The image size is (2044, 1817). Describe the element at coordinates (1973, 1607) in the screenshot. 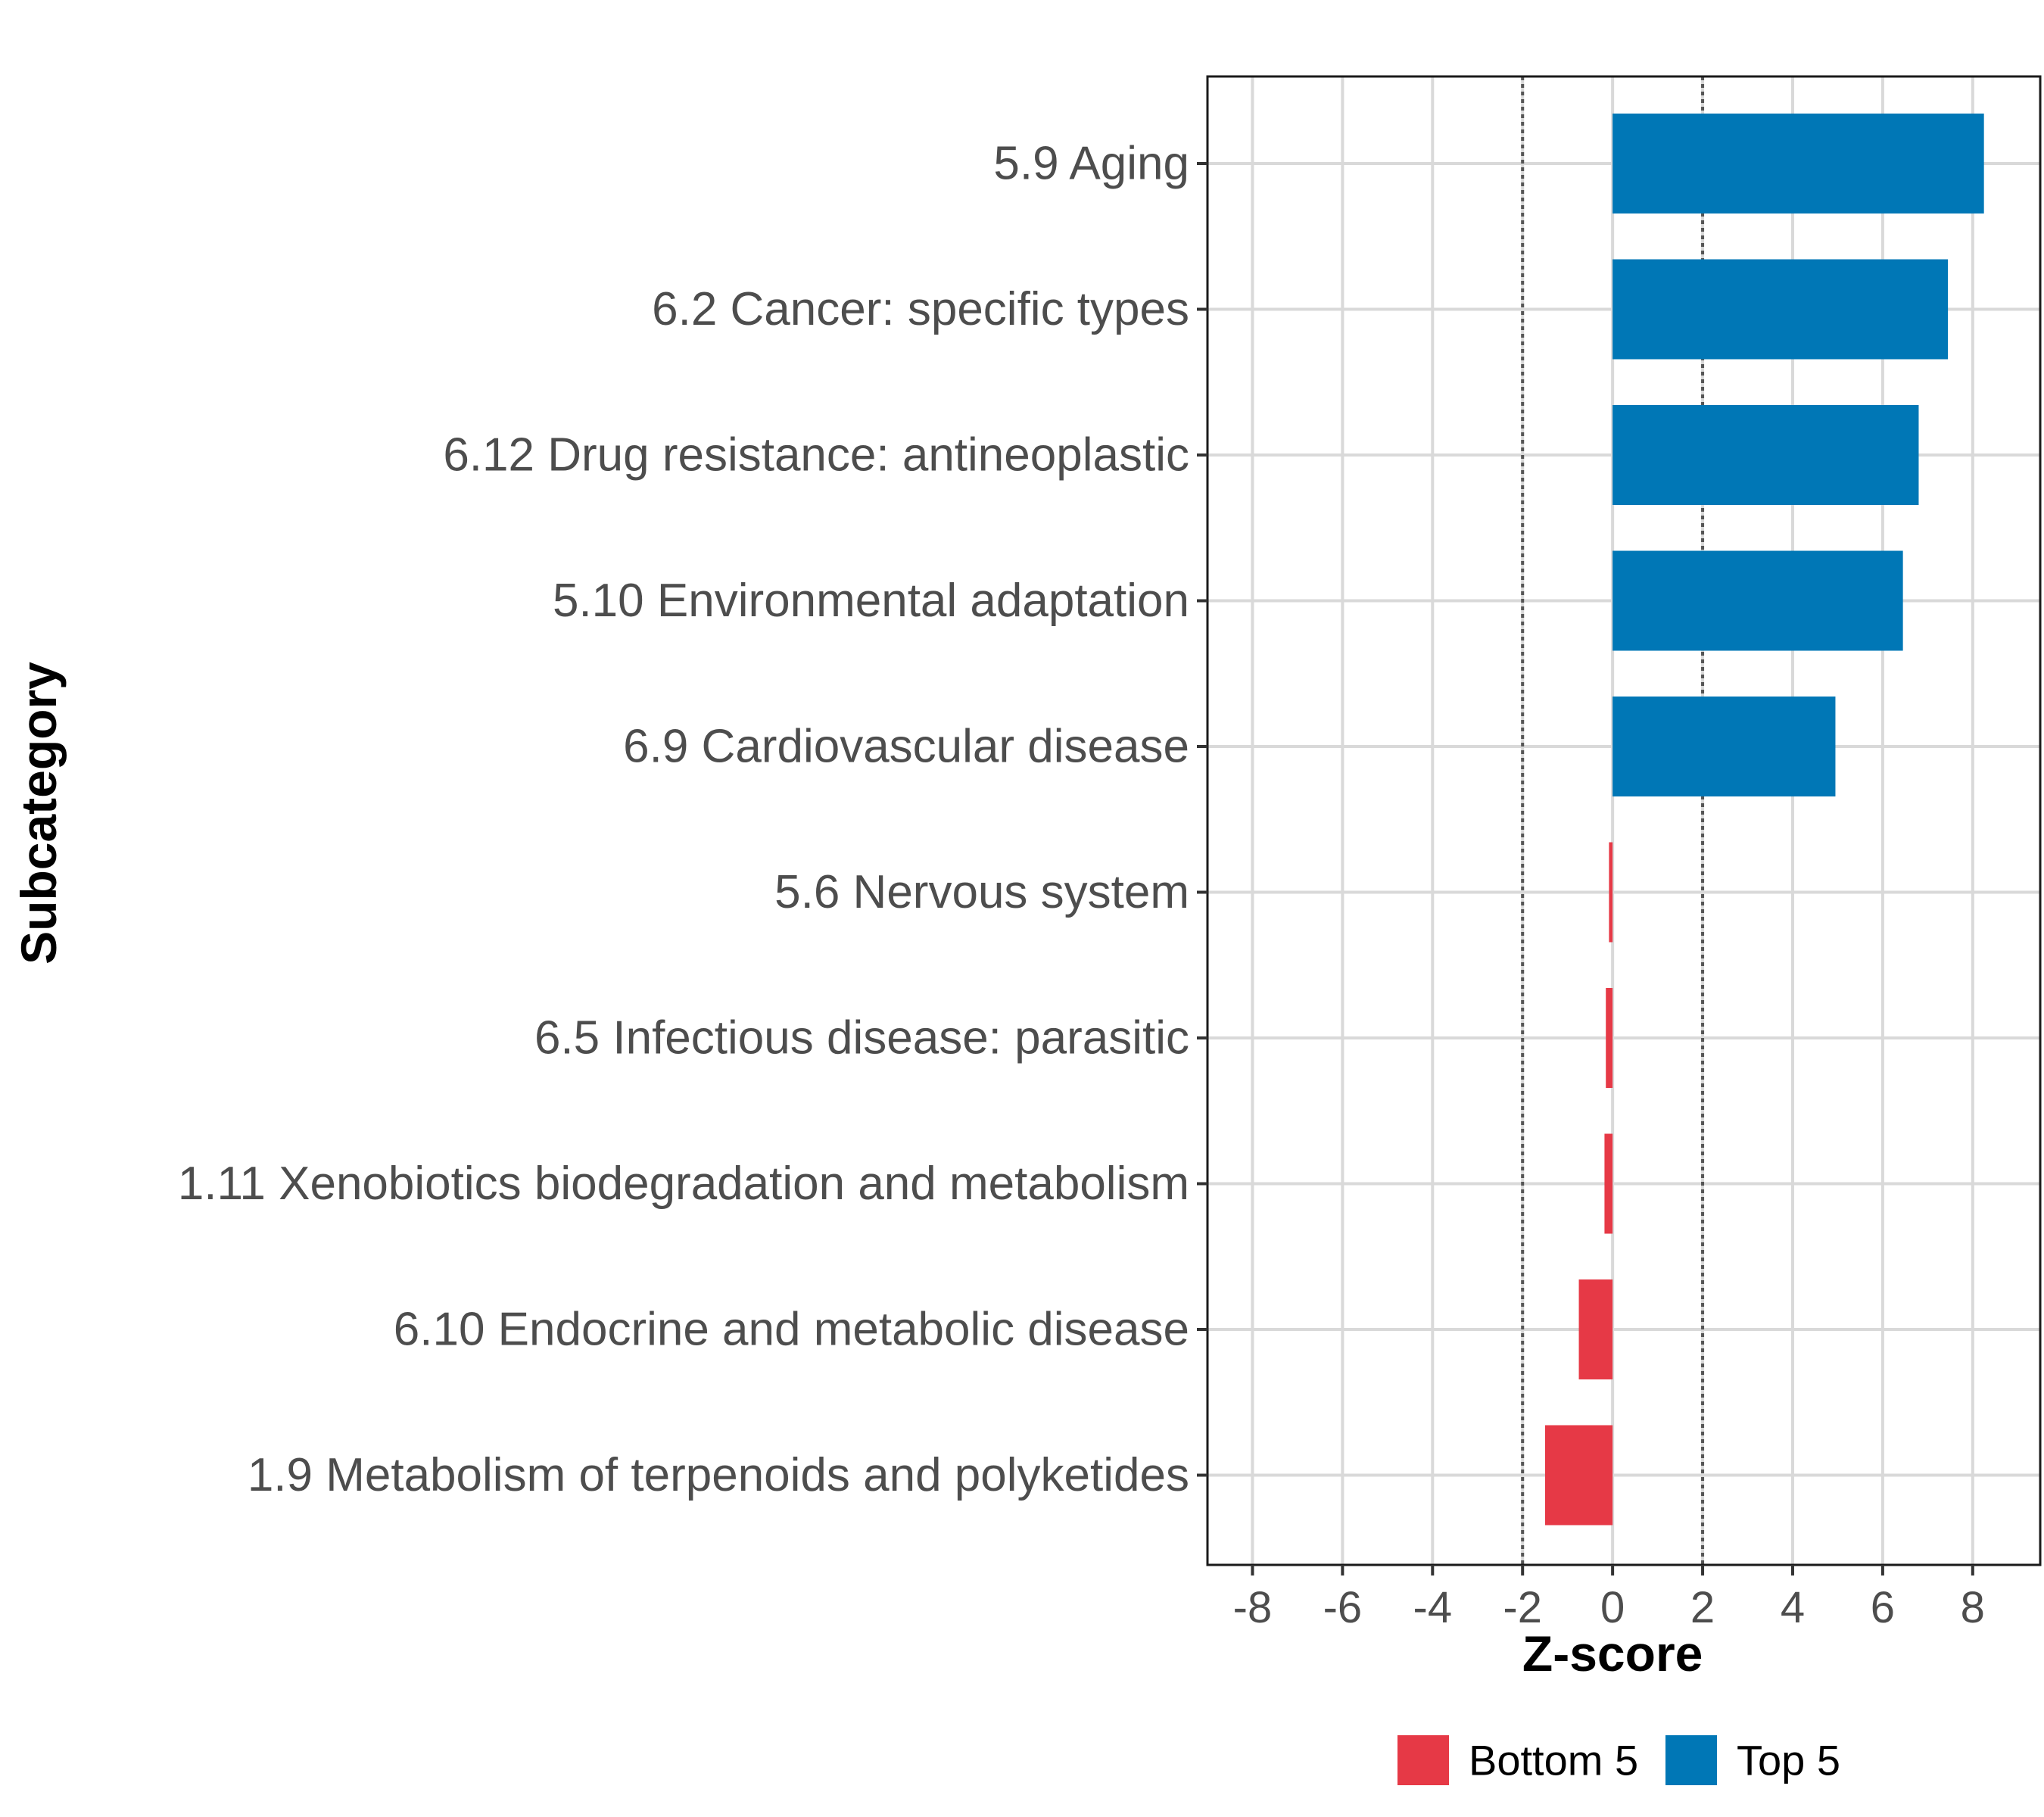

I see `x-tick-label: 8` at that location.